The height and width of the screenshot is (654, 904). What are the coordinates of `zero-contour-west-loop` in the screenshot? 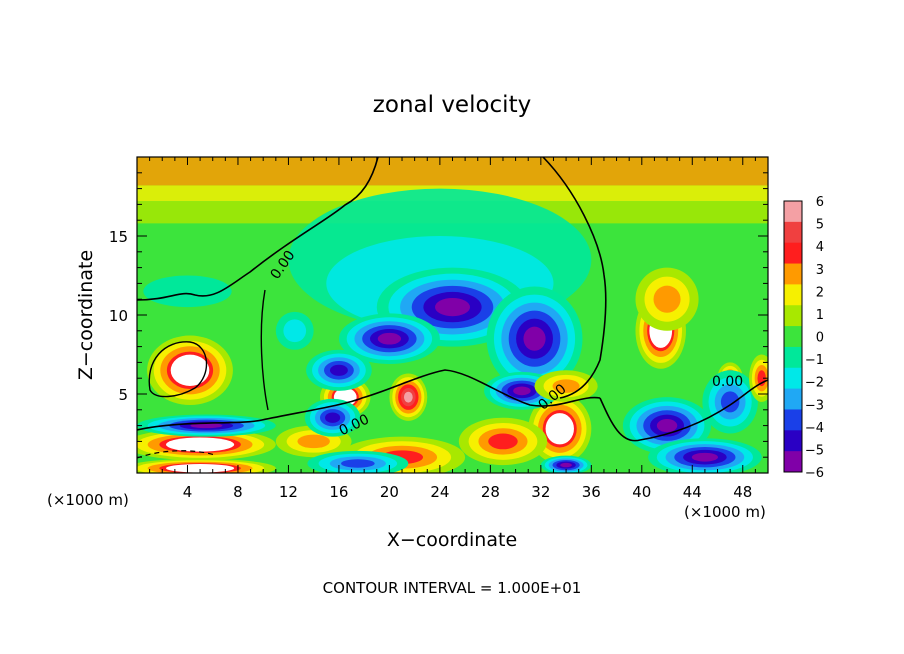 It's located at (178, 369).